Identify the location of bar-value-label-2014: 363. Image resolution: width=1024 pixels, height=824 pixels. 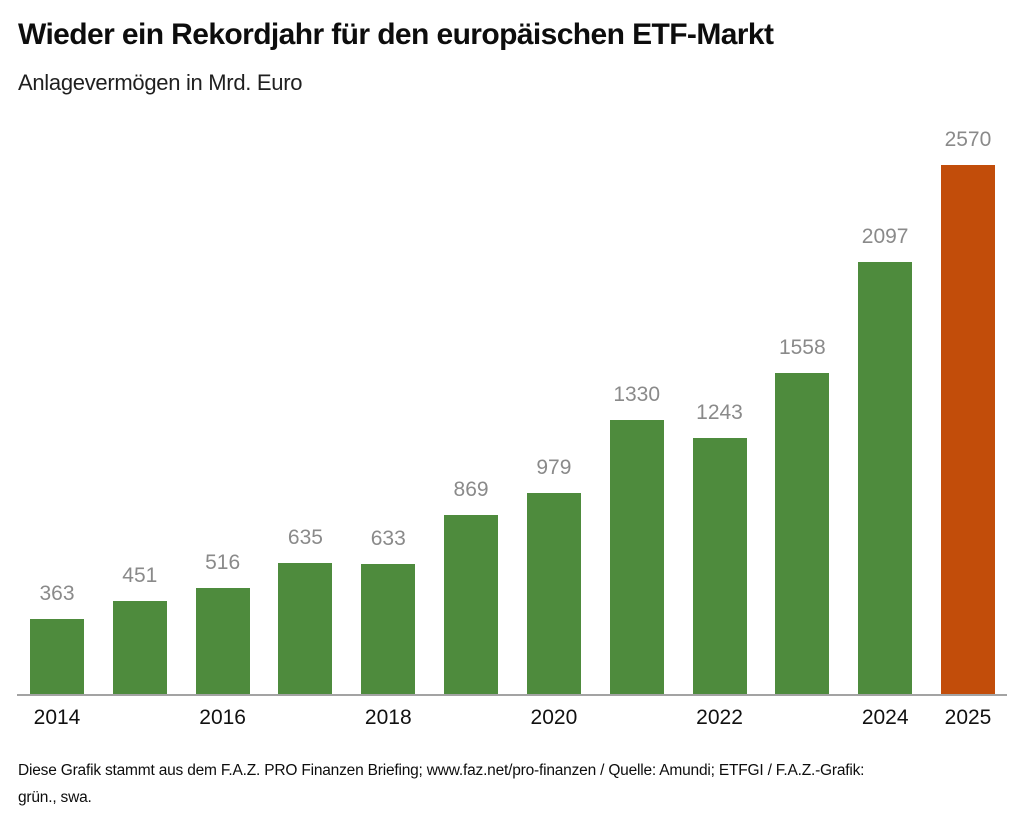
(57, 594).